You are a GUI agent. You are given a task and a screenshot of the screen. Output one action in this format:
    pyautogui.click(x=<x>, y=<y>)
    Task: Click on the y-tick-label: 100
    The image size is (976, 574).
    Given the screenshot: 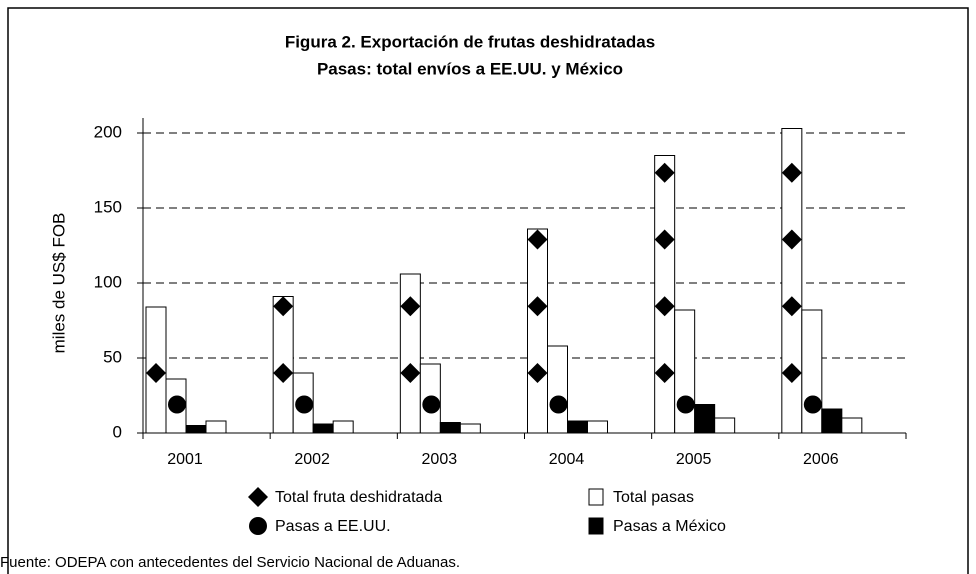 What is the action you would take?
    pyautogui.click(x=108, y=281)
    